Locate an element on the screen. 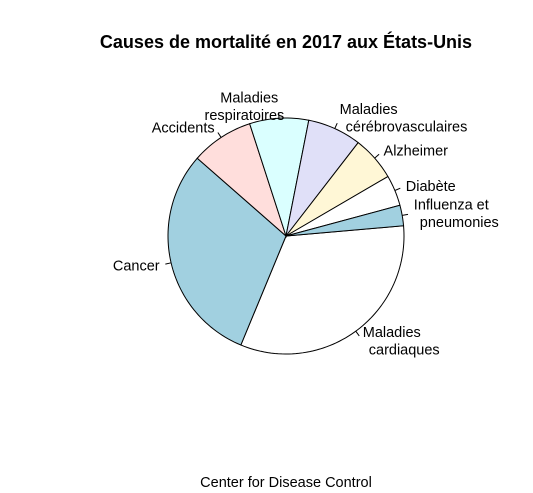 This screenshot has width=533, height=493. slice-alzheimer is located at coordinates (337, 189).